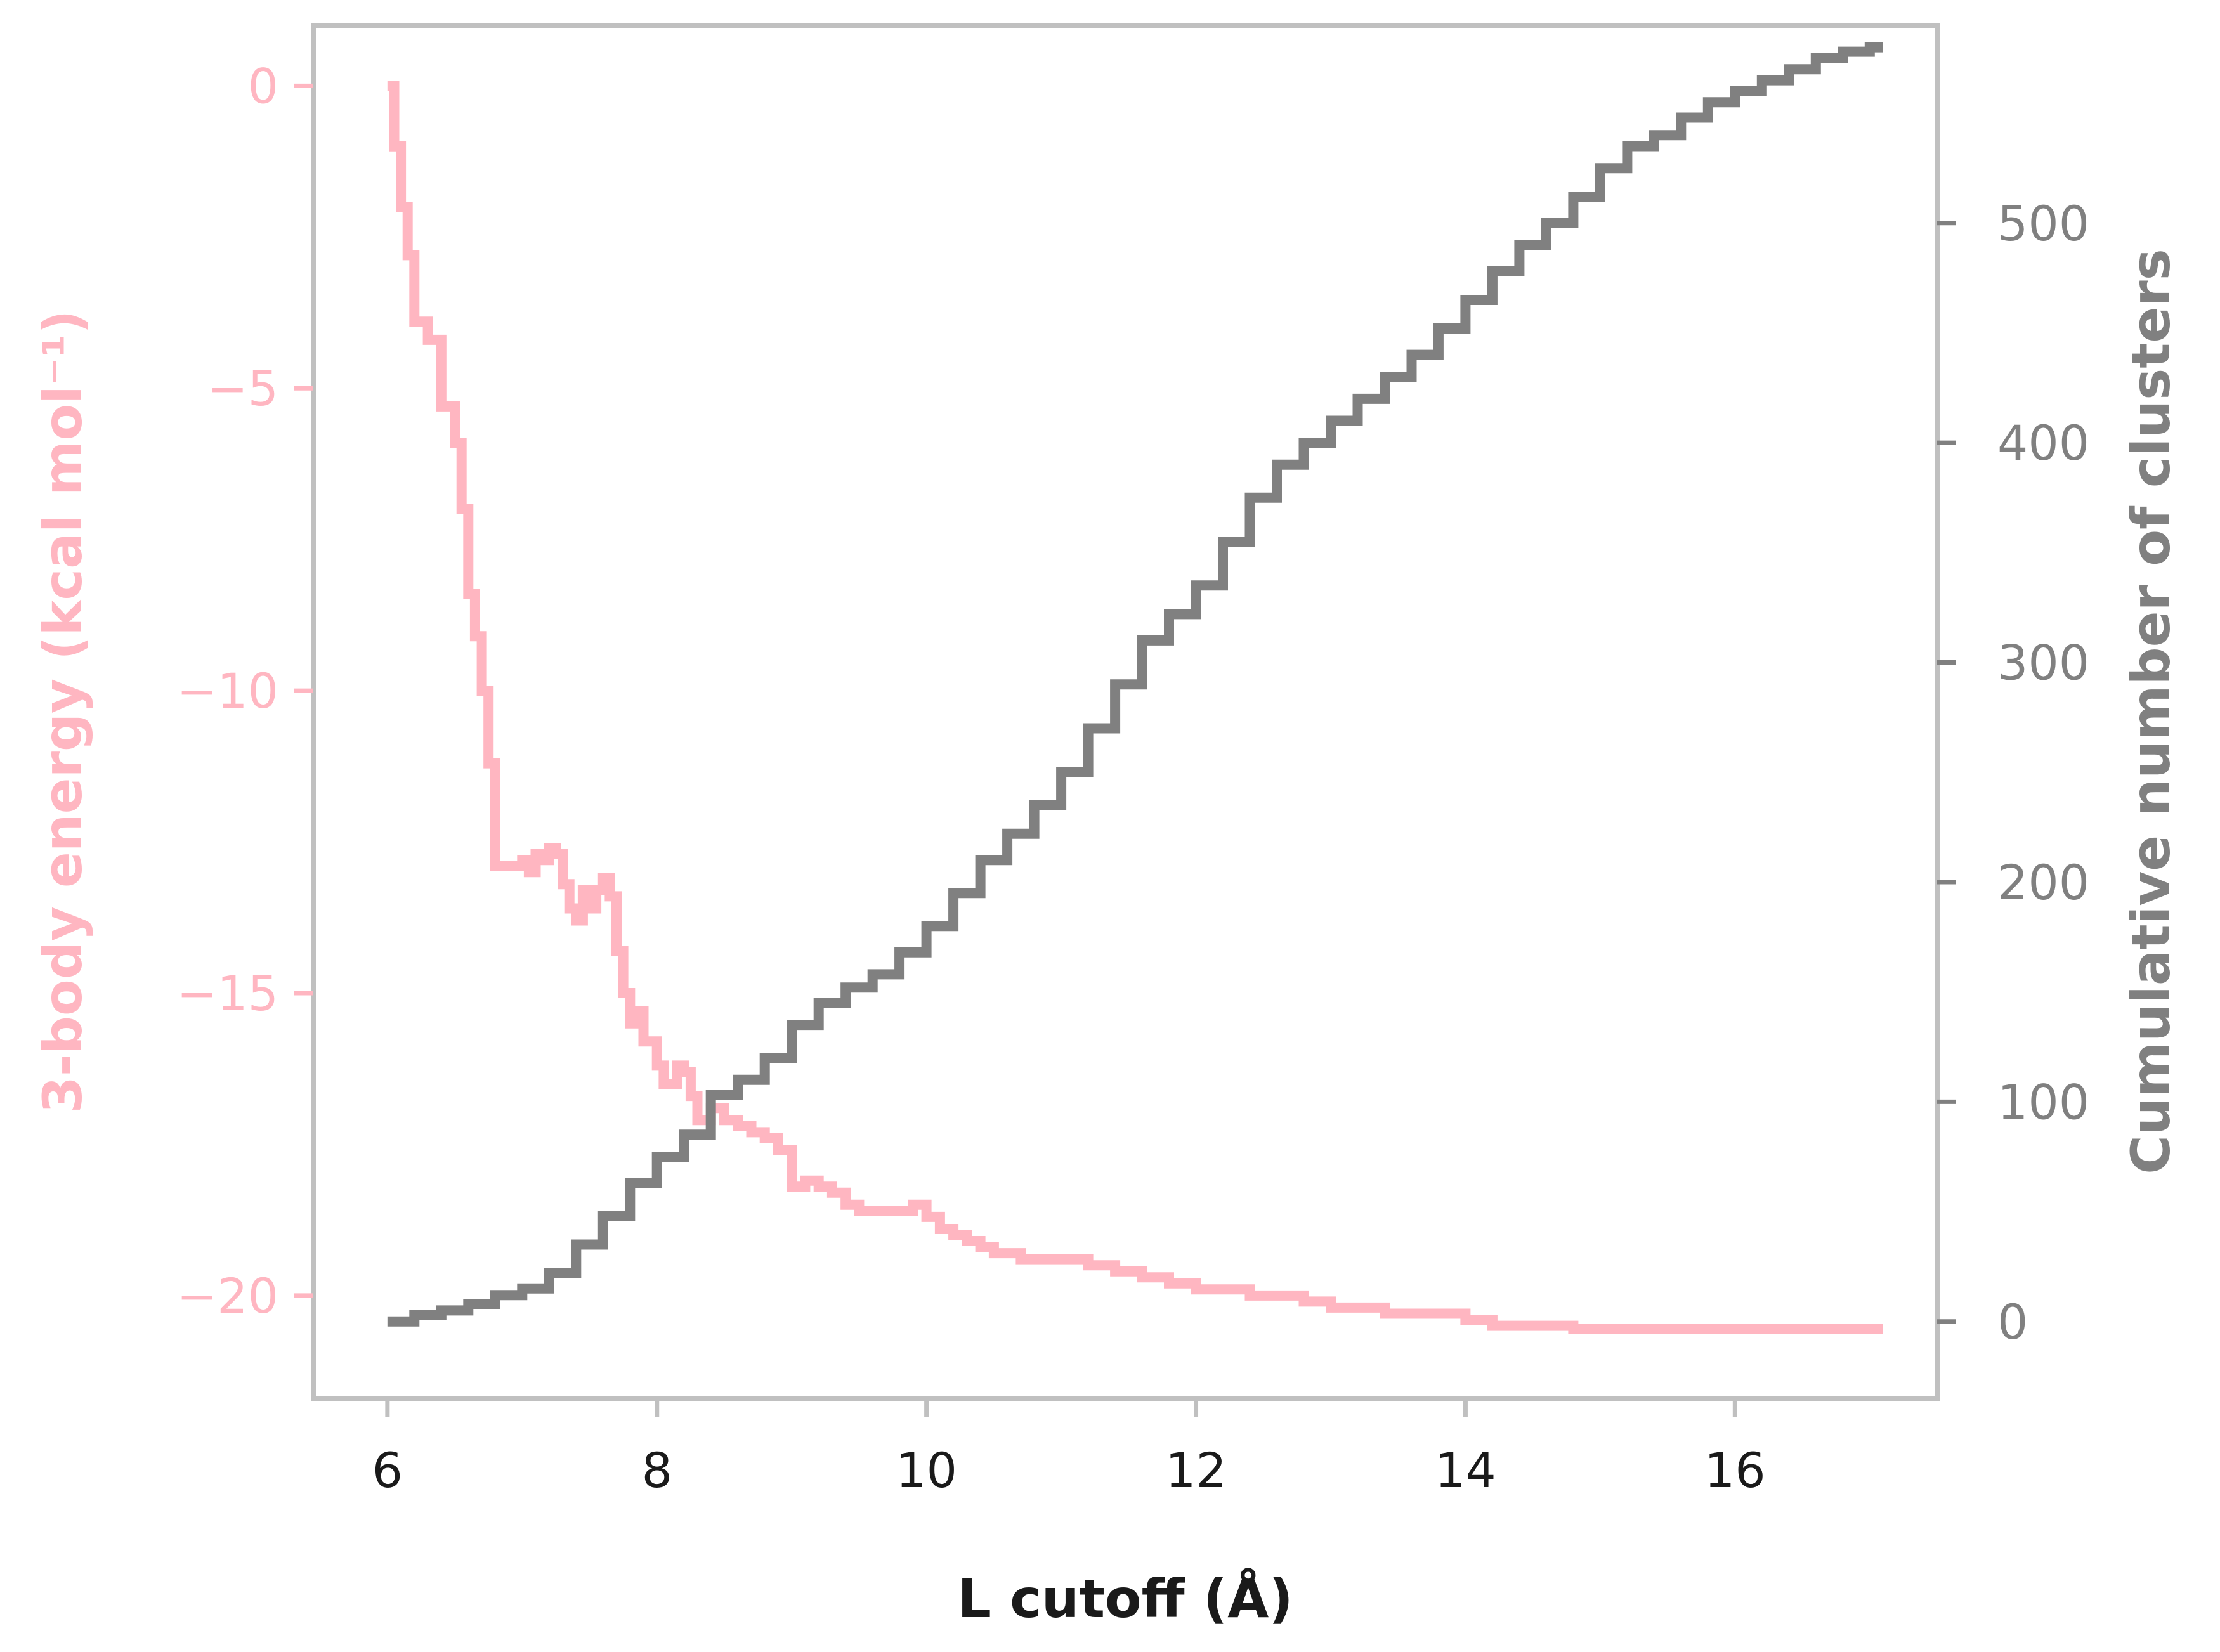 Image resolution: width=2220 pixels, height=1652 pixels. I want to click on y-left-tick-label: −20, so click(227, 1296).